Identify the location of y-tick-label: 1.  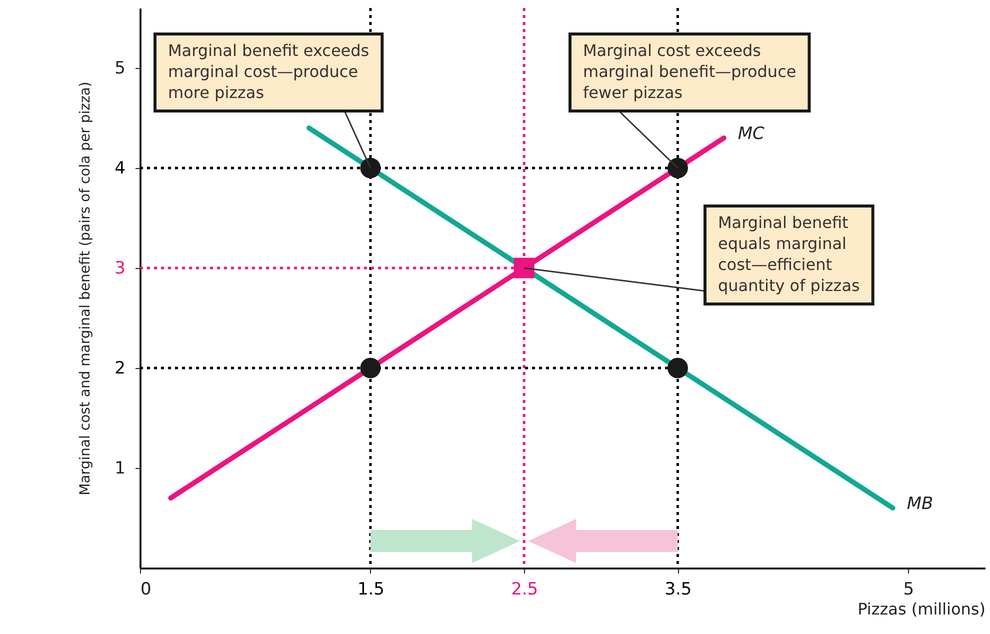
(120, 468).